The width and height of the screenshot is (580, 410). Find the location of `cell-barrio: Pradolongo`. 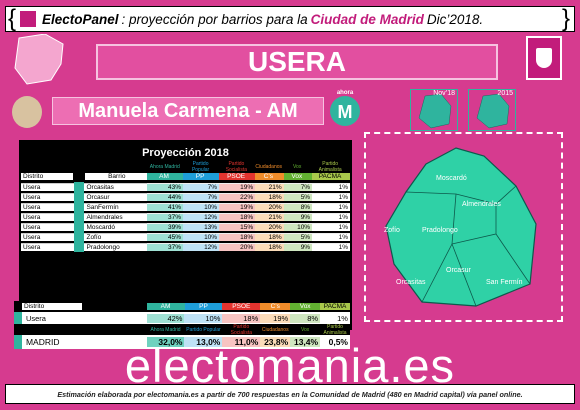

cell-barrio: Pradolongo is located at coordinates (115, 247).